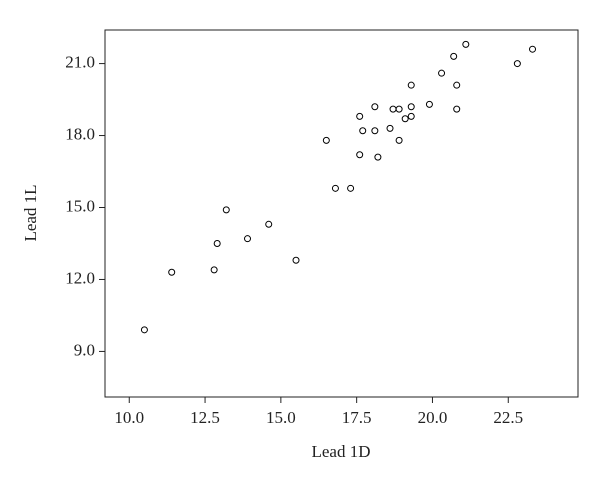  Describe the element at coordinates (205, 417) in the screenshot. I see `x-tick-label: 12.5` at that location.